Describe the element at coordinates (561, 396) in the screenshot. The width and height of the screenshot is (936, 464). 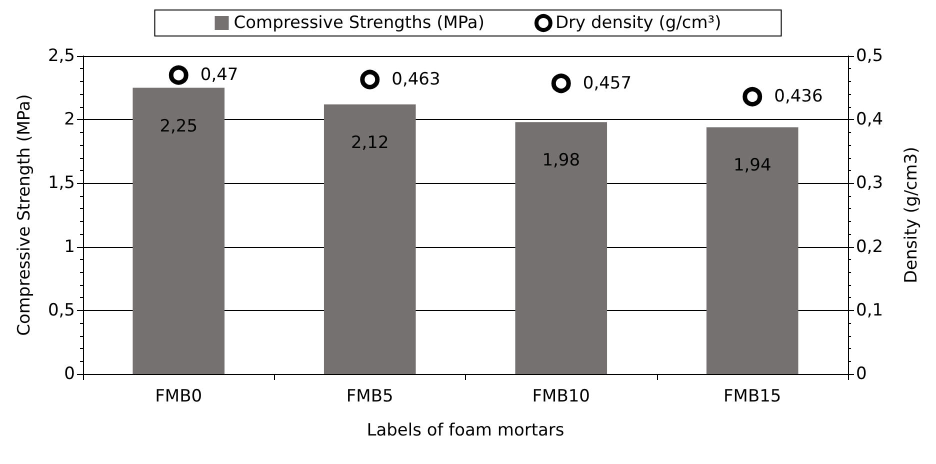
I see `x-tick-label: FMB10` at that location.